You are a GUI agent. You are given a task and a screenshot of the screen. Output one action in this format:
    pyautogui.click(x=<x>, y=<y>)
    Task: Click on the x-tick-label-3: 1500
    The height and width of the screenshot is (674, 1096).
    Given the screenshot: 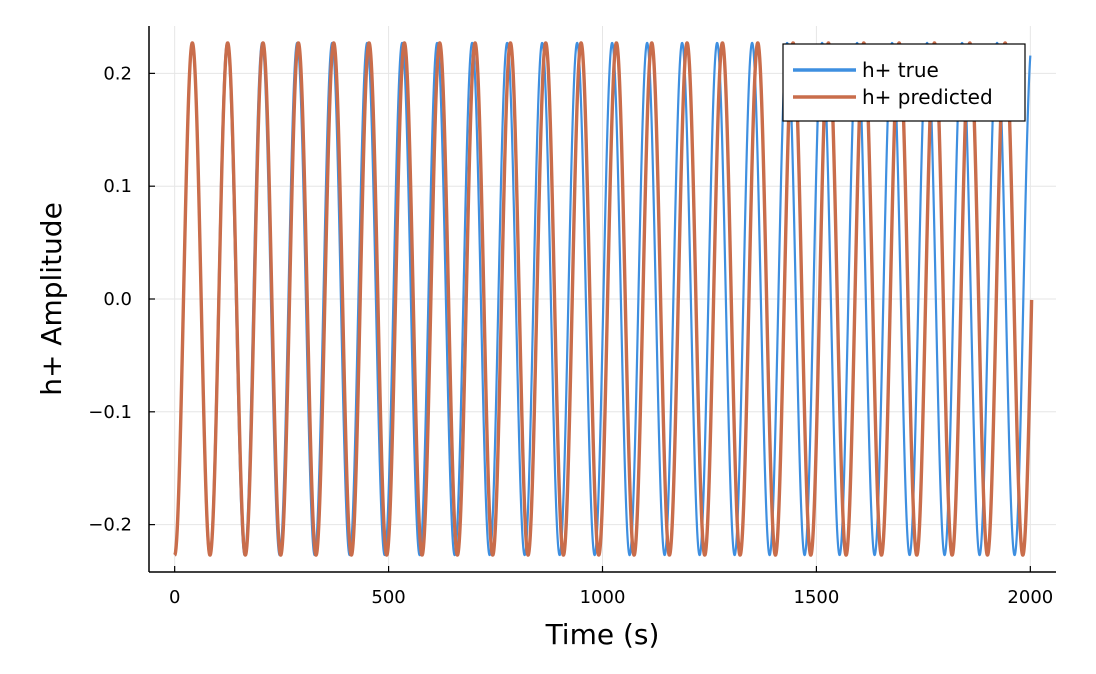 What is the action you would take?
    pyautogui.click(x=817, y=597)
    